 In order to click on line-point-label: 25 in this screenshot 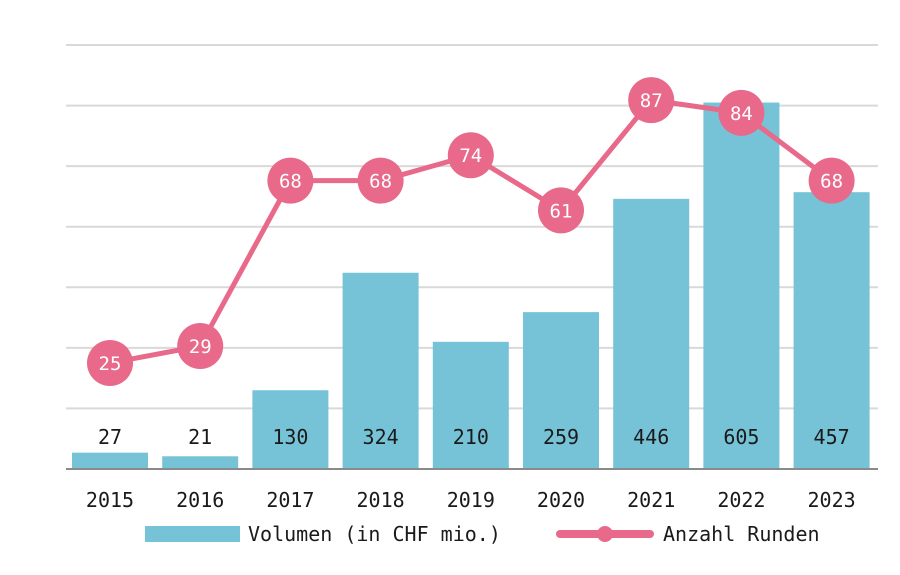, I will do `click(110, 364)`.